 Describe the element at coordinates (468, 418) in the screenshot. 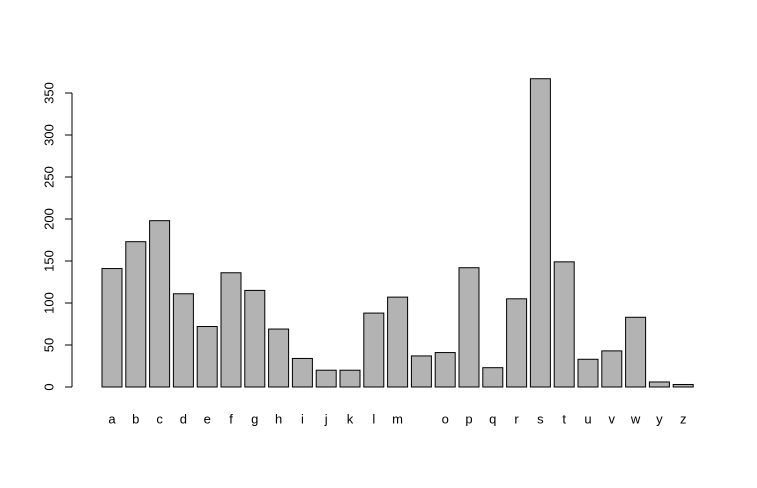

I see `x-tick-label: p` at that location.